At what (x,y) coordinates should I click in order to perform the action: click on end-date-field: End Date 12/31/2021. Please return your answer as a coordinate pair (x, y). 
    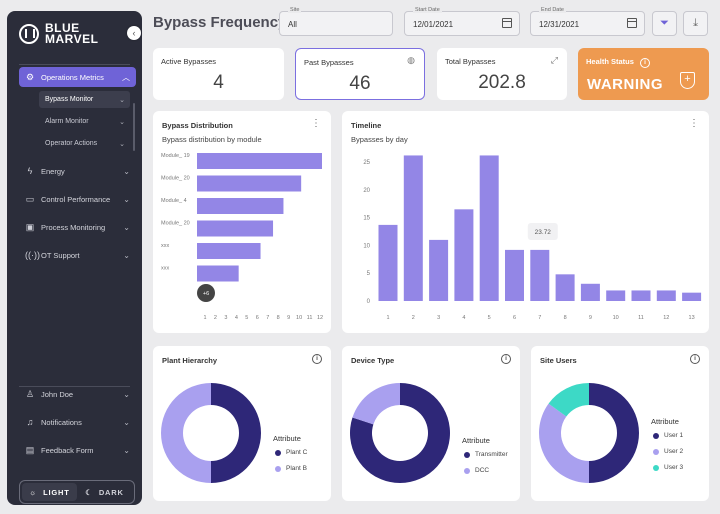
    Looking at the image, I should click on (587, 21).